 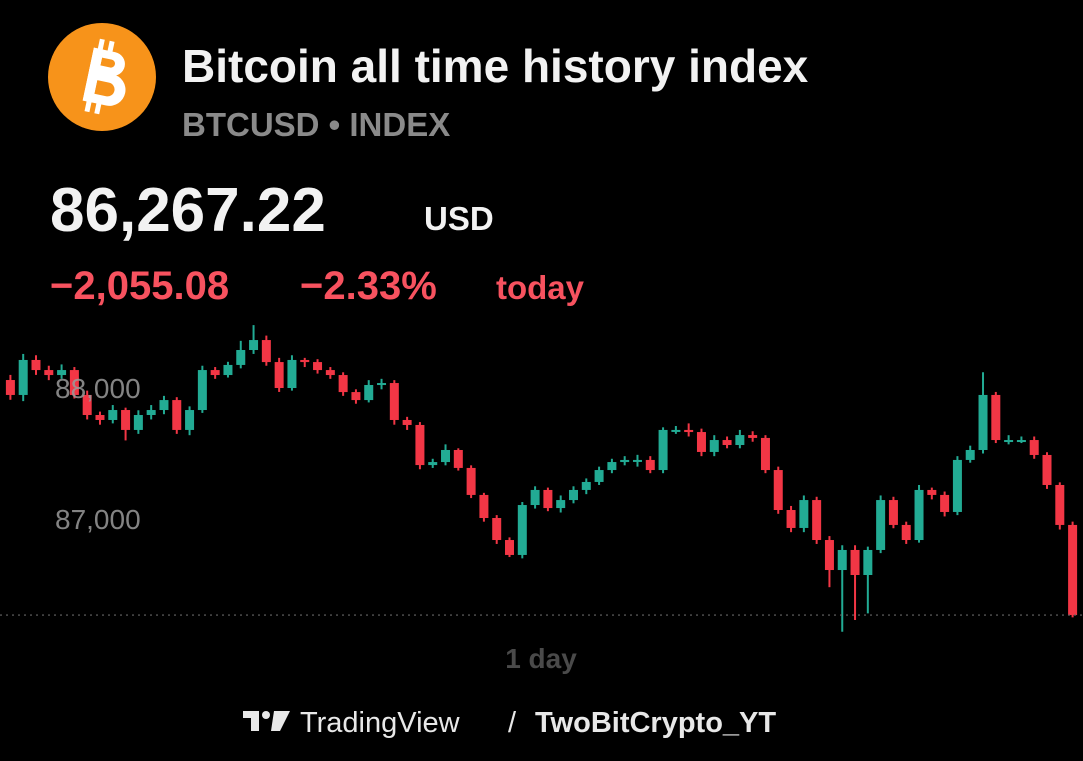 What do you see at coordinates (188, 210) in the screenshot?
I see `price: 86,267.22` at bounding box center [188, 210].